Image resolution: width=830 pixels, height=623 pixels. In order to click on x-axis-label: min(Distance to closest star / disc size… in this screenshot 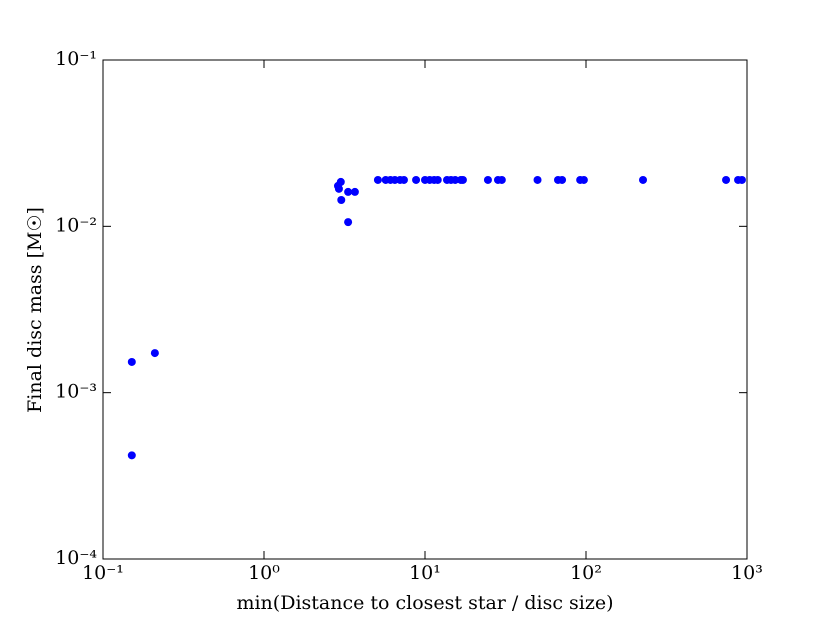, I will do `click(424, 603)`.